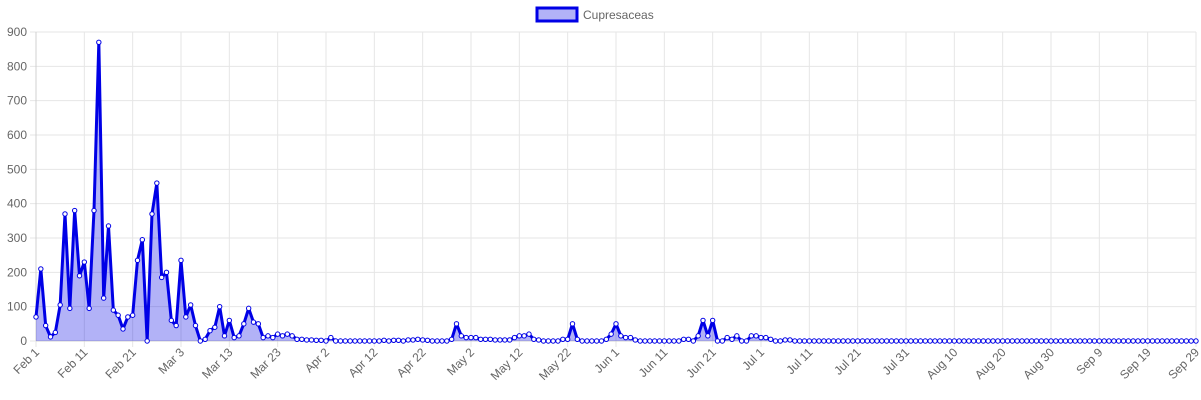  I want to click on x-tick-label: Aug 30, so click(1038, 363).